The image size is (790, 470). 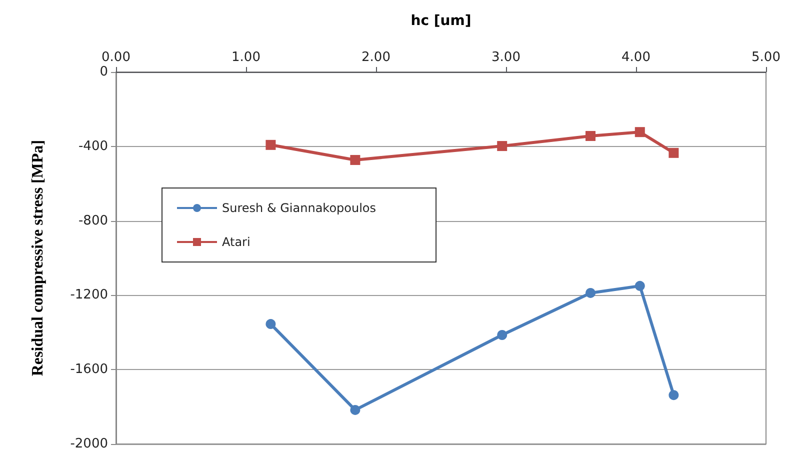 I want to click on y-tick-label: -400, so click(x=93, y=146).